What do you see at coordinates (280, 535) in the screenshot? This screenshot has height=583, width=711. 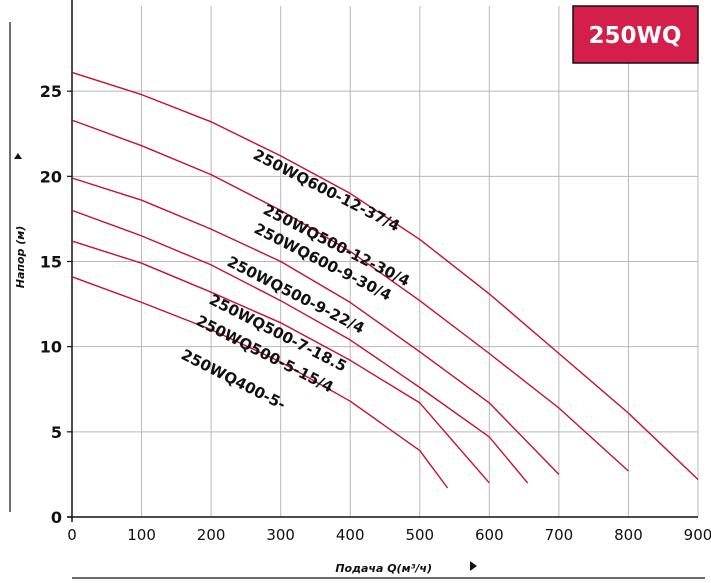 I see `x-tick-label: 300` at bounding box center [280, 535].